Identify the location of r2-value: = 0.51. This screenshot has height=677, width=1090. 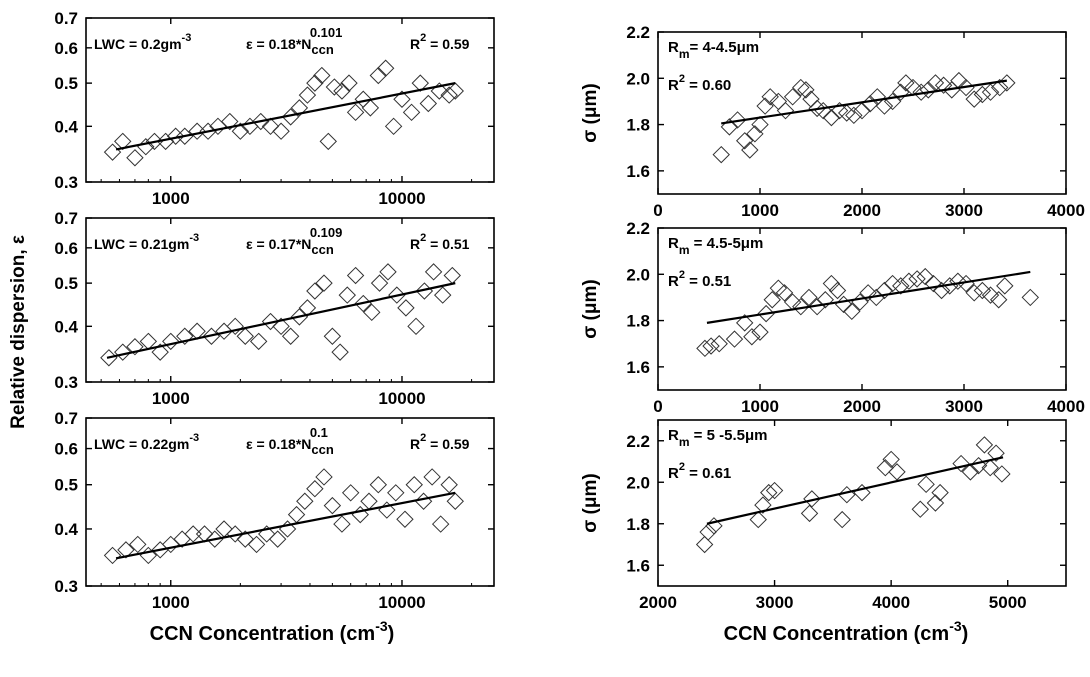
(708, 281).